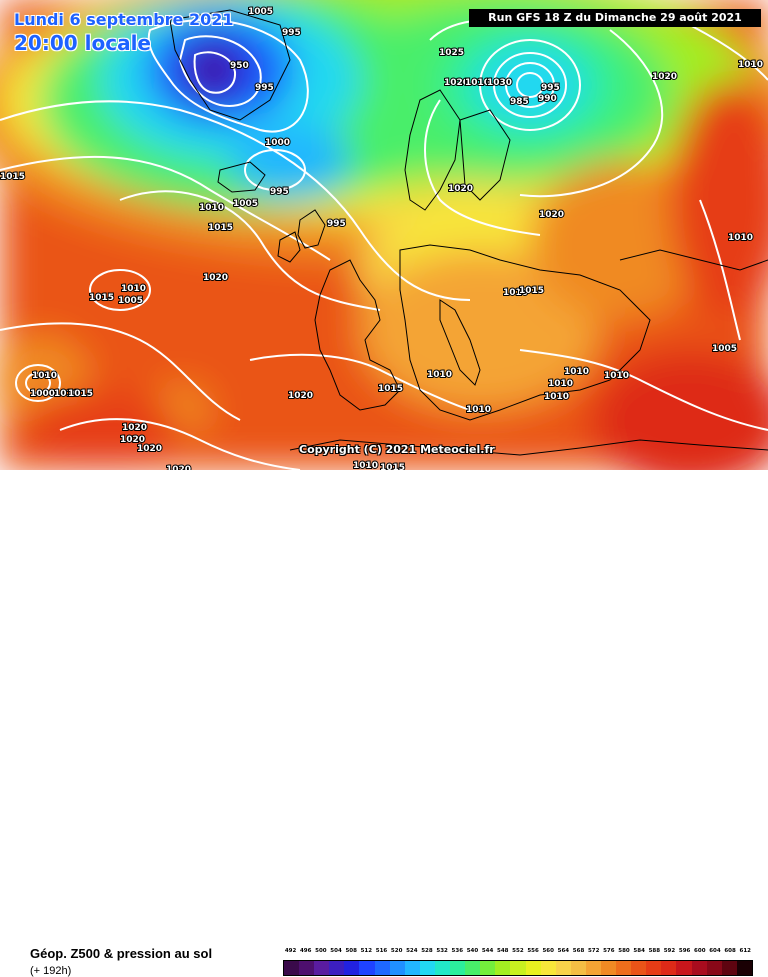 The height and width of the screenshot is (977, 768). Describe the element at coordinates (336, 951) in the screenshot. I see `scale-label: 504` at that location.